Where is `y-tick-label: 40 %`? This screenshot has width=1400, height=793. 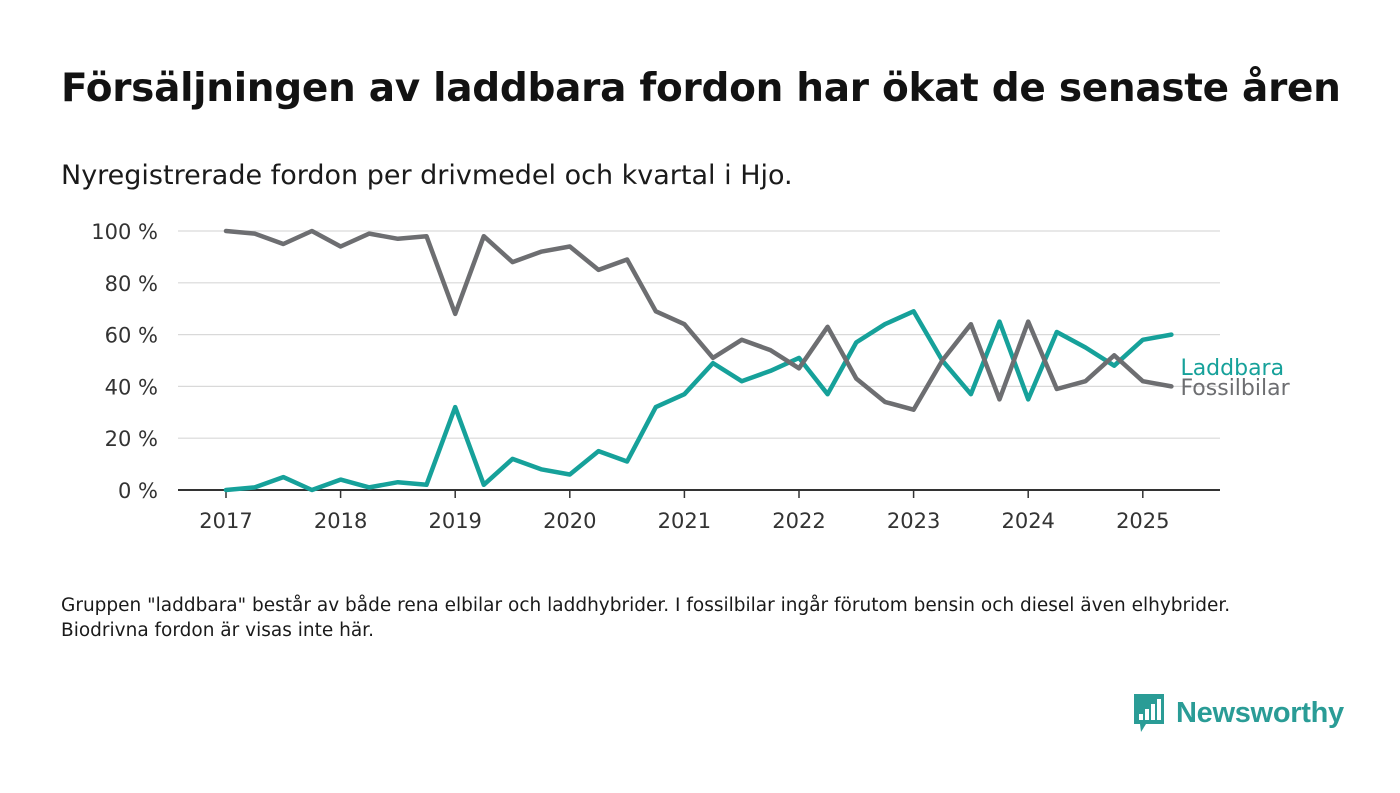 y-tick-label: 40 % is located at coordinates (131, 387).